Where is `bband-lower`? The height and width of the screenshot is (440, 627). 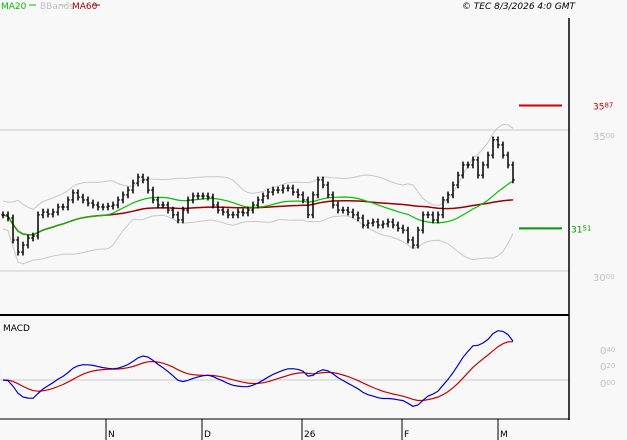
bband-lower is located at coordinates (258, 239).